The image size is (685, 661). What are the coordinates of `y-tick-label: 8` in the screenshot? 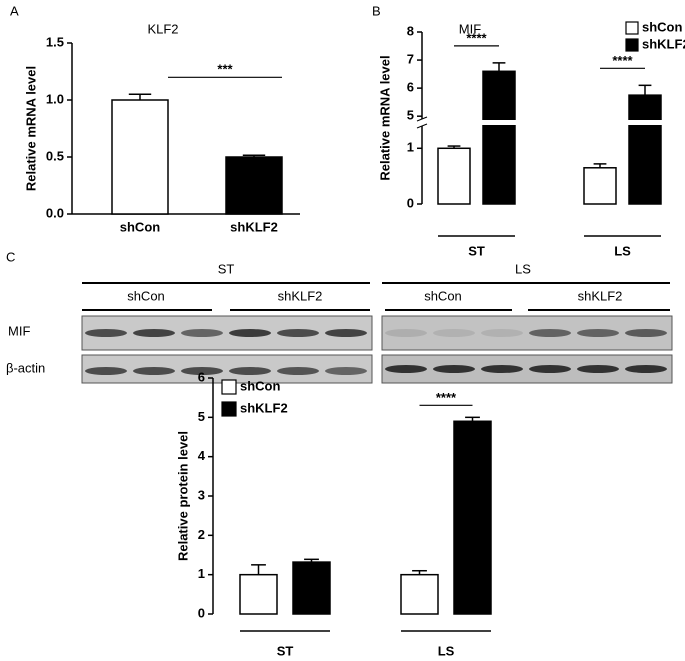 It's located at (410, 30).